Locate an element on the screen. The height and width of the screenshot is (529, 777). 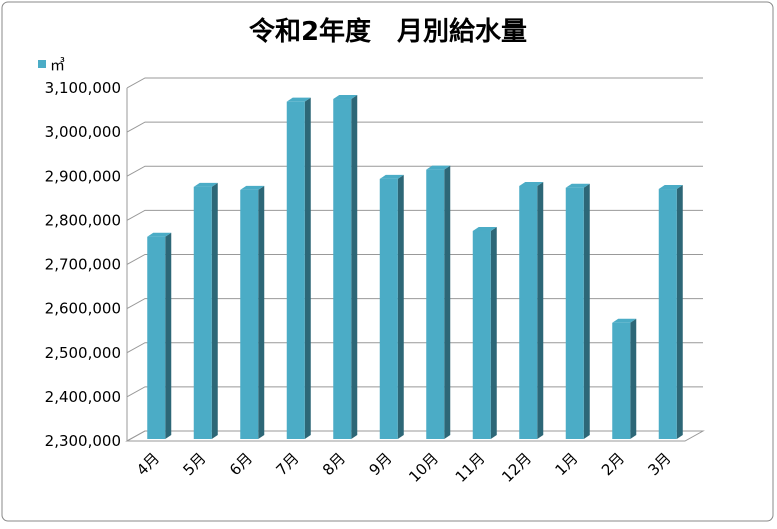
y-tick-label: 3,000,000 is located at coordinates (83, 132).